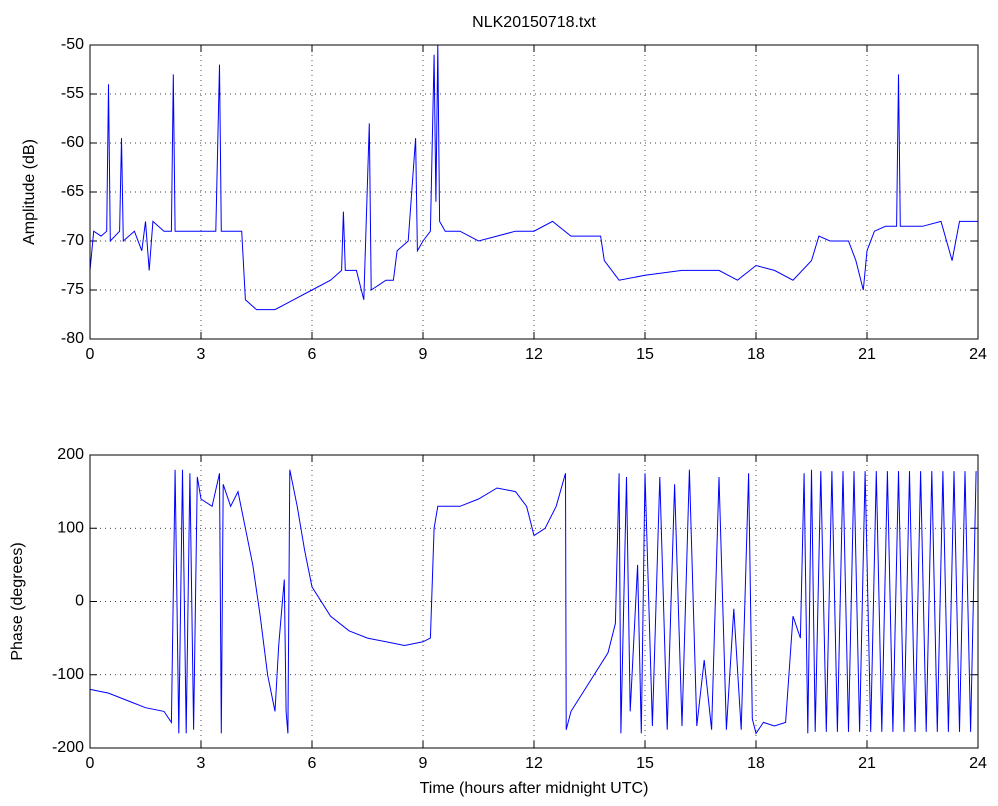  What do you see at coordinates (72, 93) in the screenshot?
I see `y-tick-label: -55` at bounding box center [72, 93].